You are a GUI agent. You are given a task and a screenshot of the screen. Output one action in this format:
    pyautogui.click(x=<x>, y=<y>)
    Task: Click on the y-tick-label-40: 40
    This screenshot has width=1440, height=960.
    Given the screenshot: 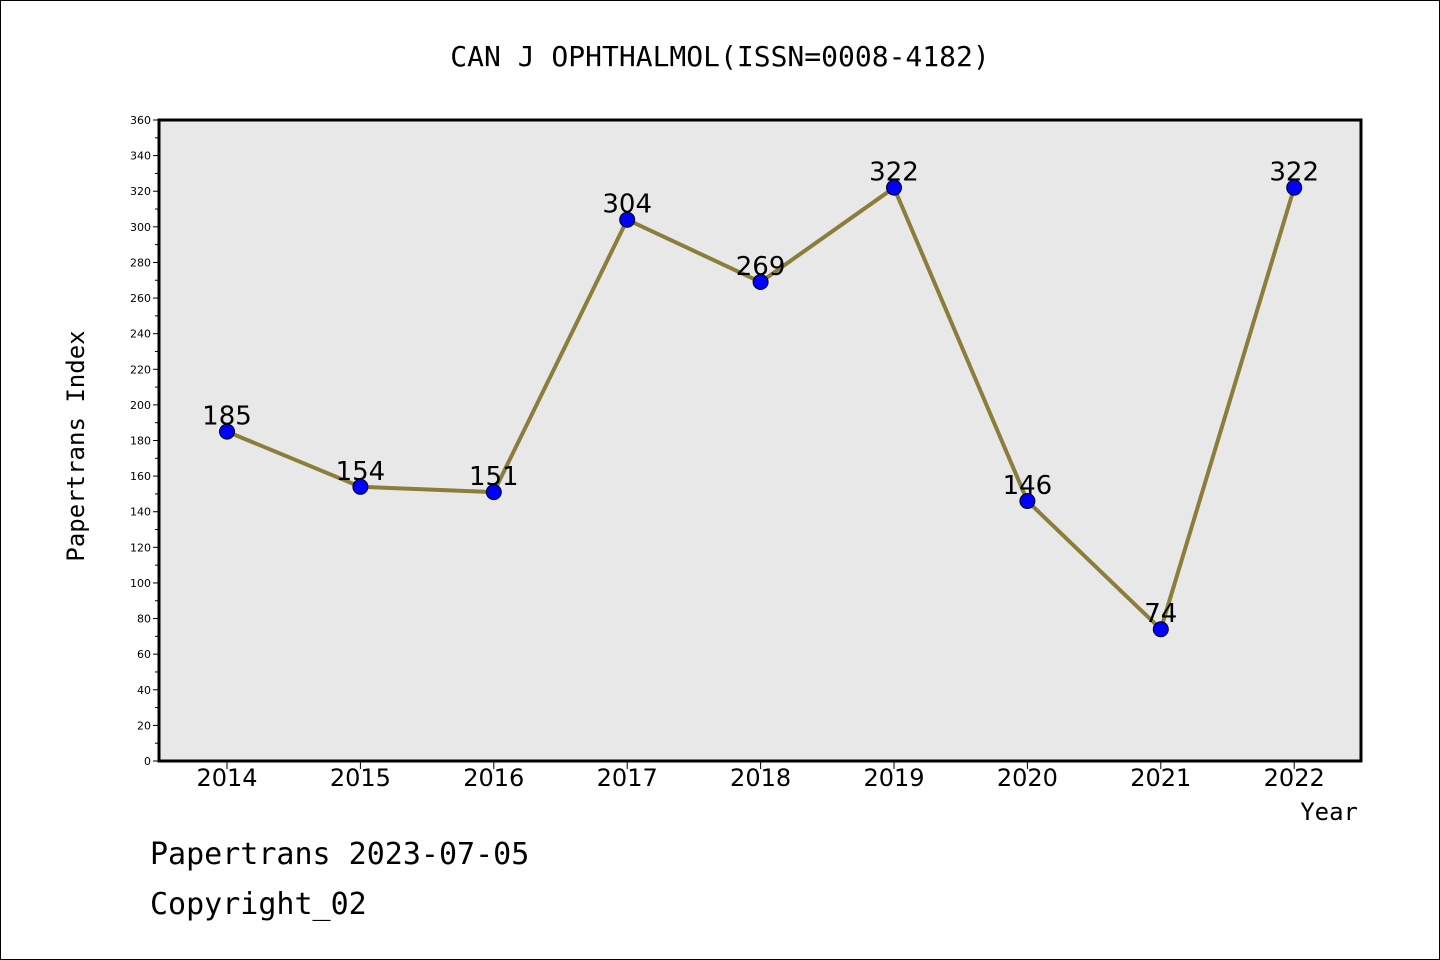 What is the action you would take?
    pyautogui.click(x=144, y=690)
    